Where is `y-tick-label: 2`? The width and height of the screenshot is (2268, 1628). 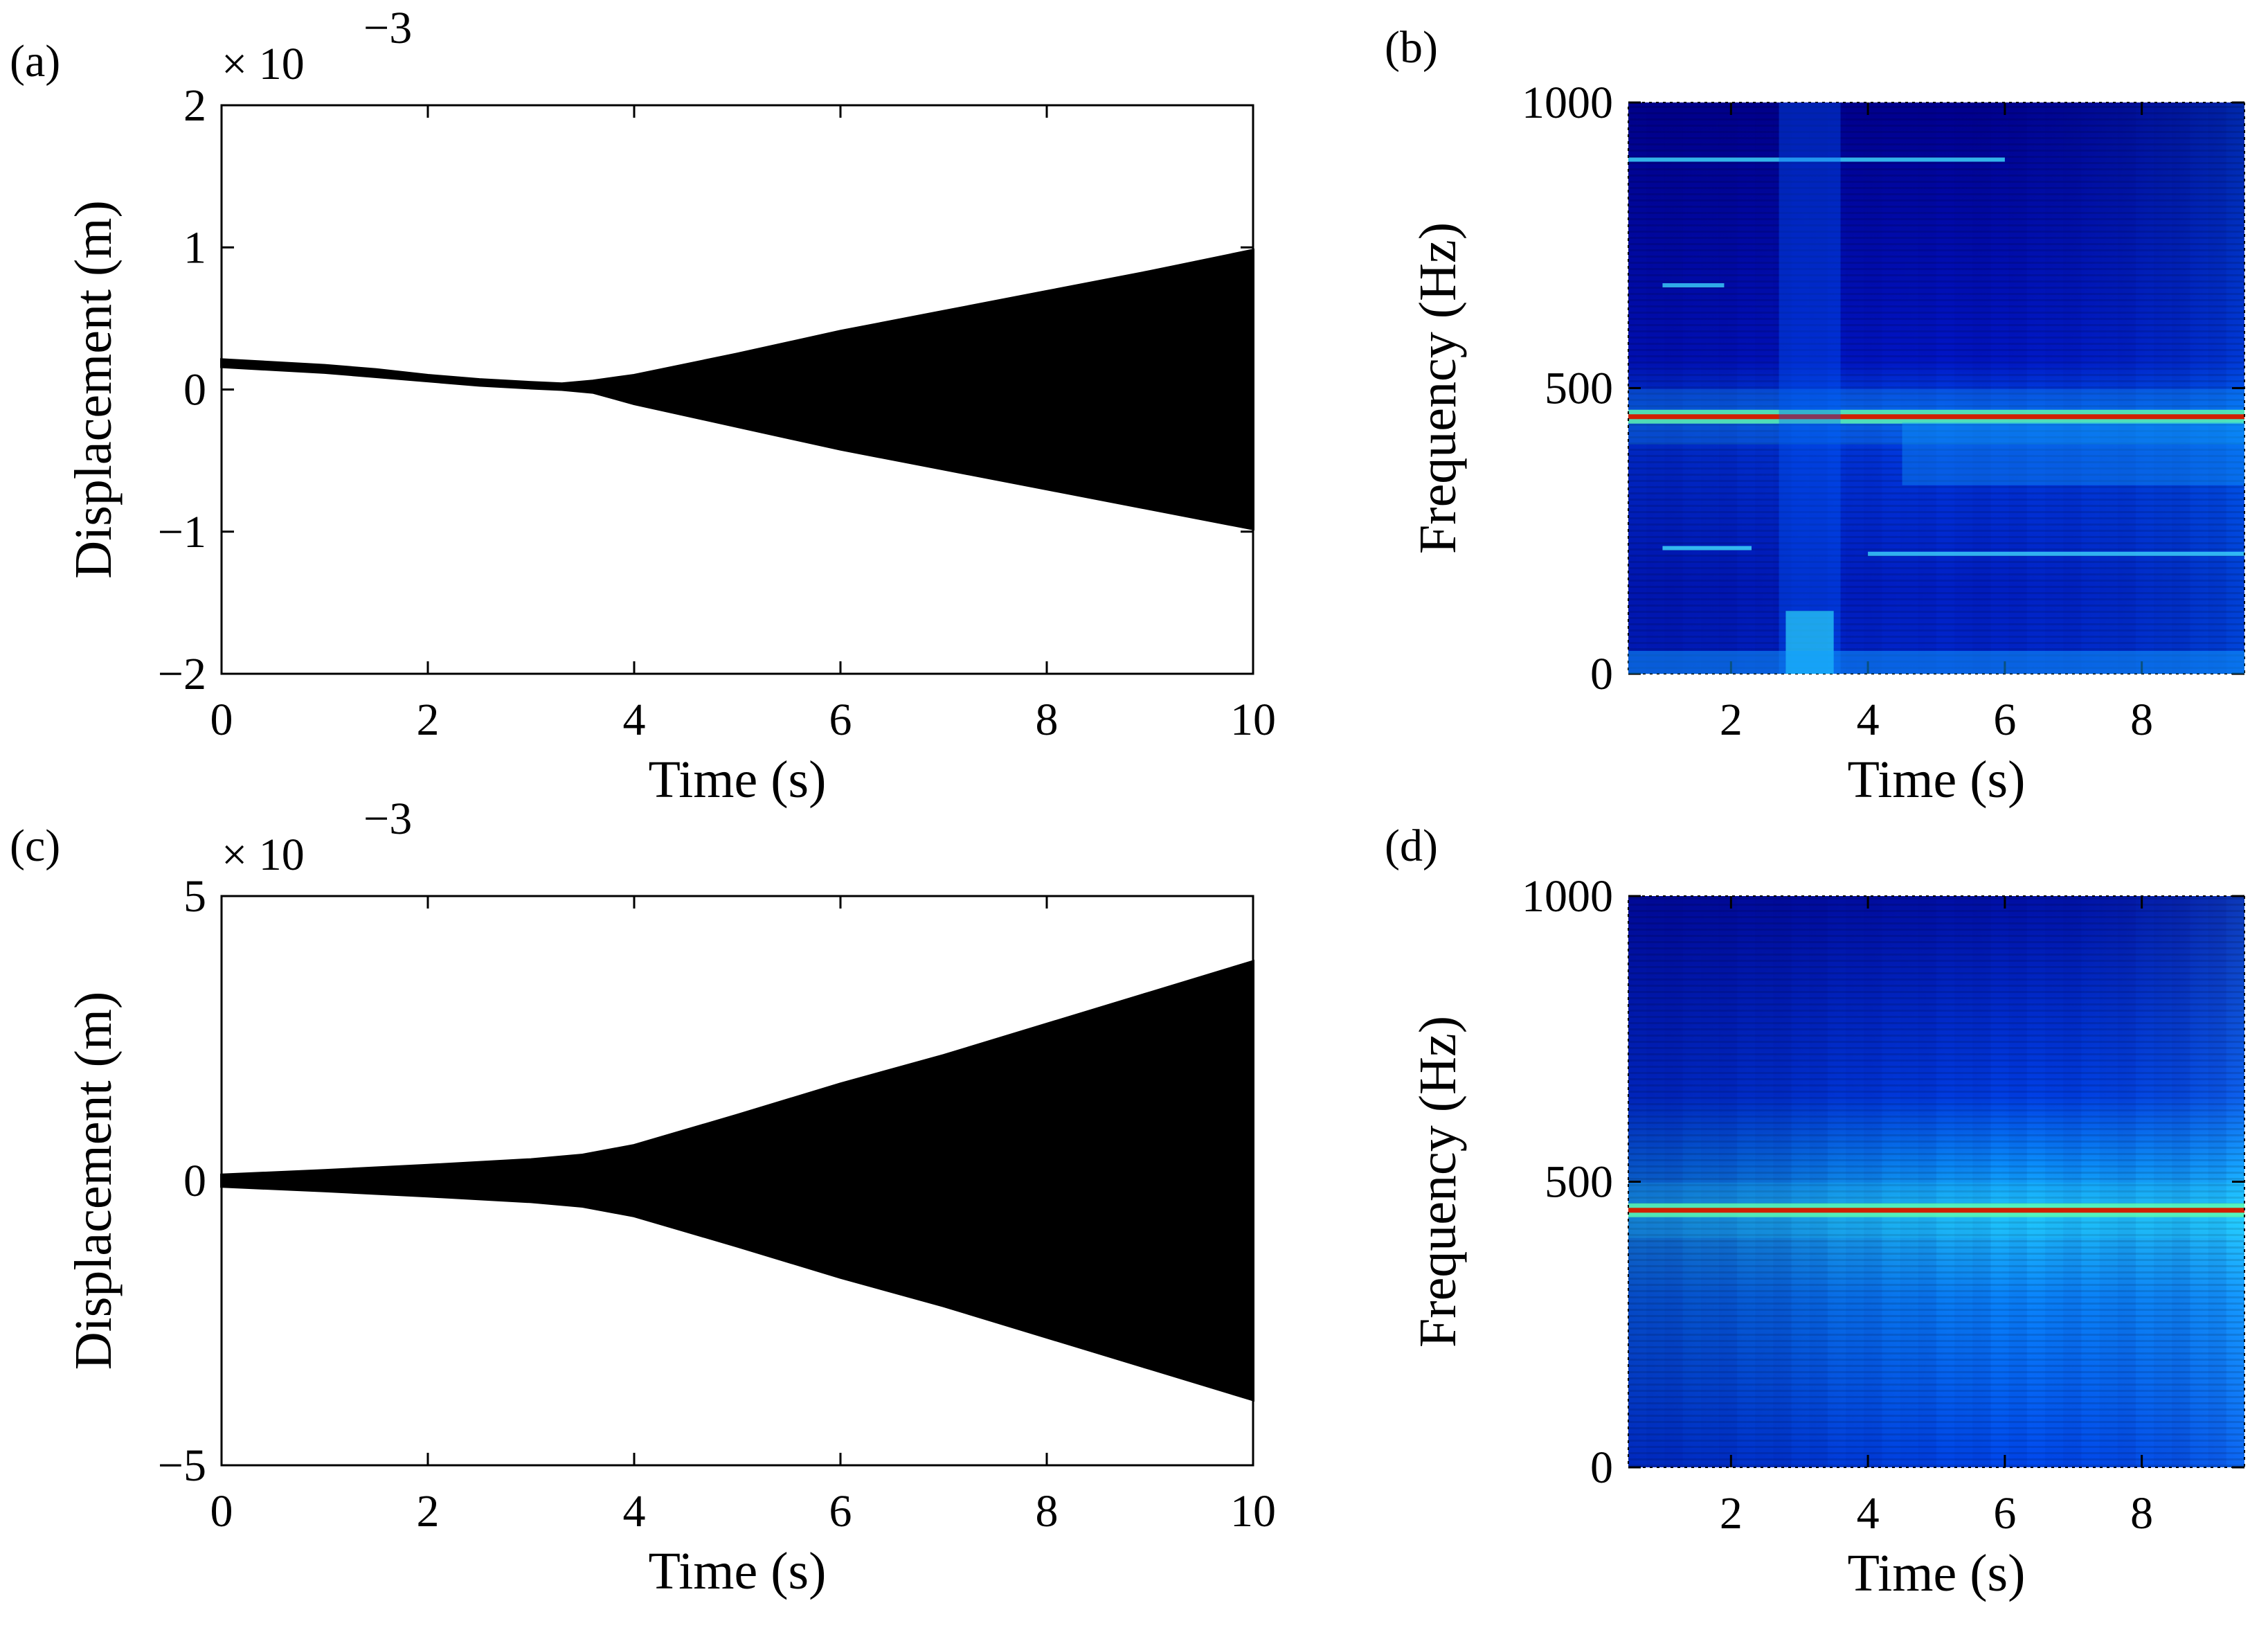 y-tick-label: 2 is located at coordinates (194, 105).